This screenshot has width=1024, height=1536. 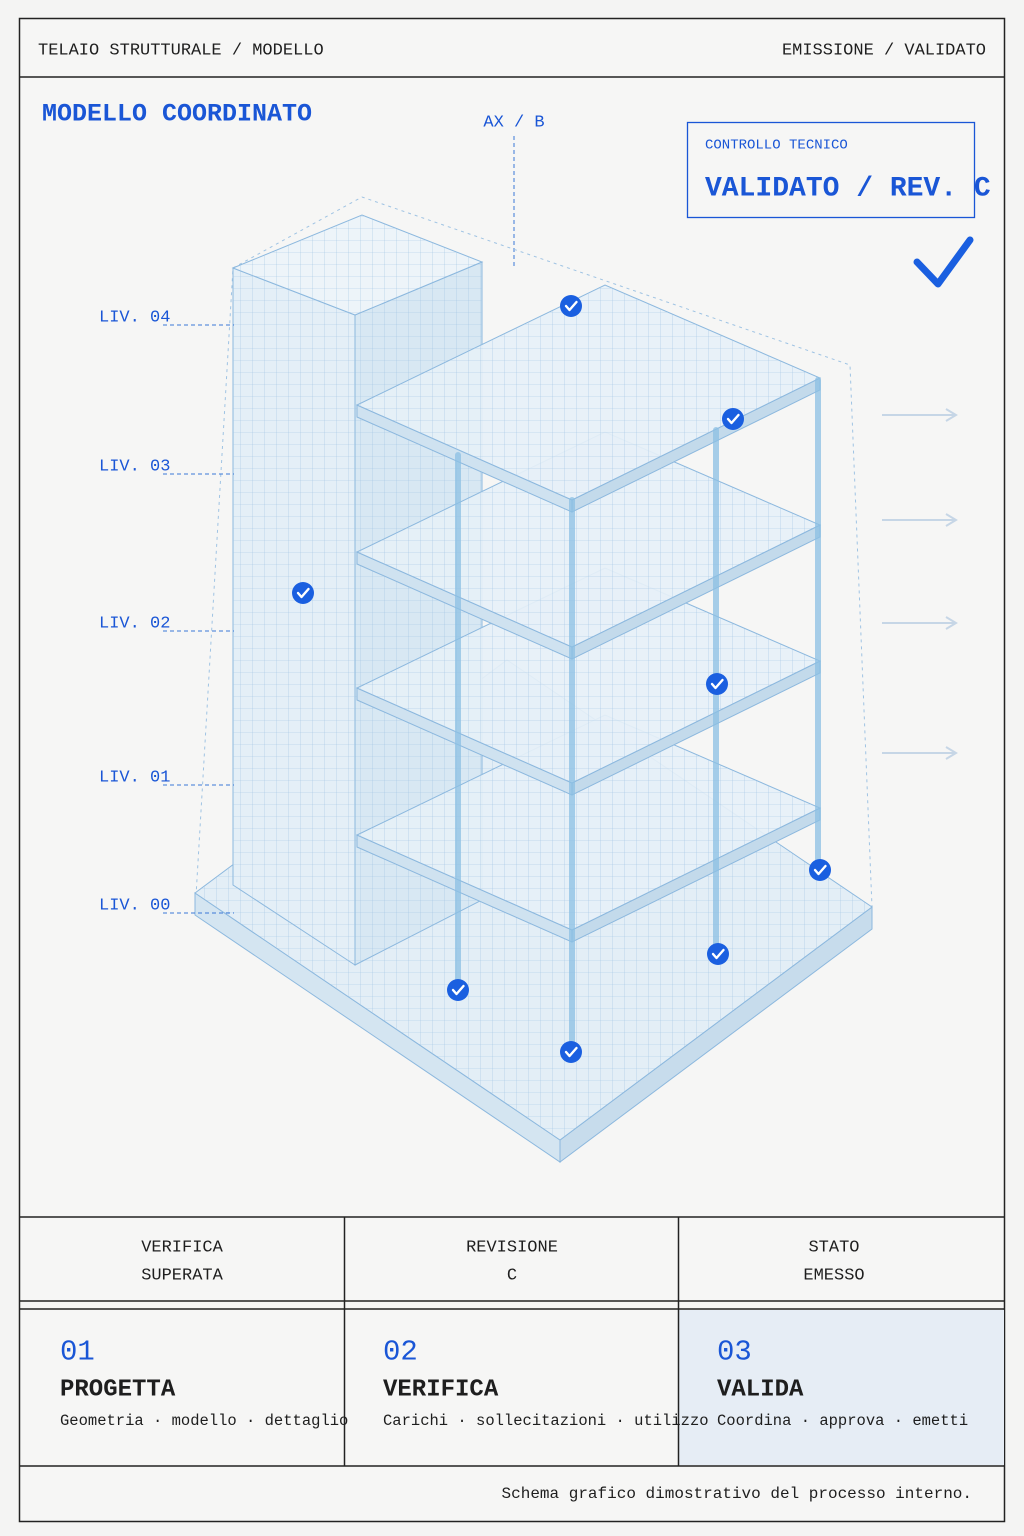 I want to click on big-check, so click(x=943, y=262).